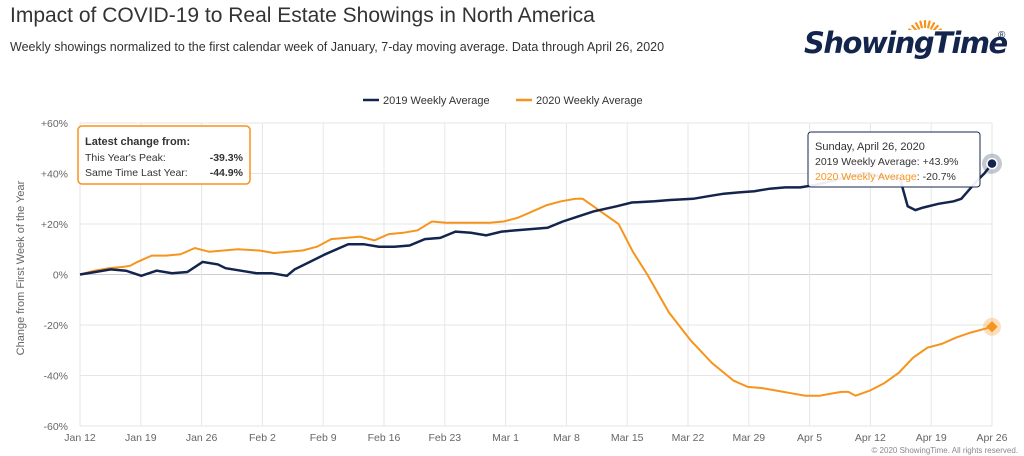  I want to click on x-tick-label: Feb 2, so click(262, 438).